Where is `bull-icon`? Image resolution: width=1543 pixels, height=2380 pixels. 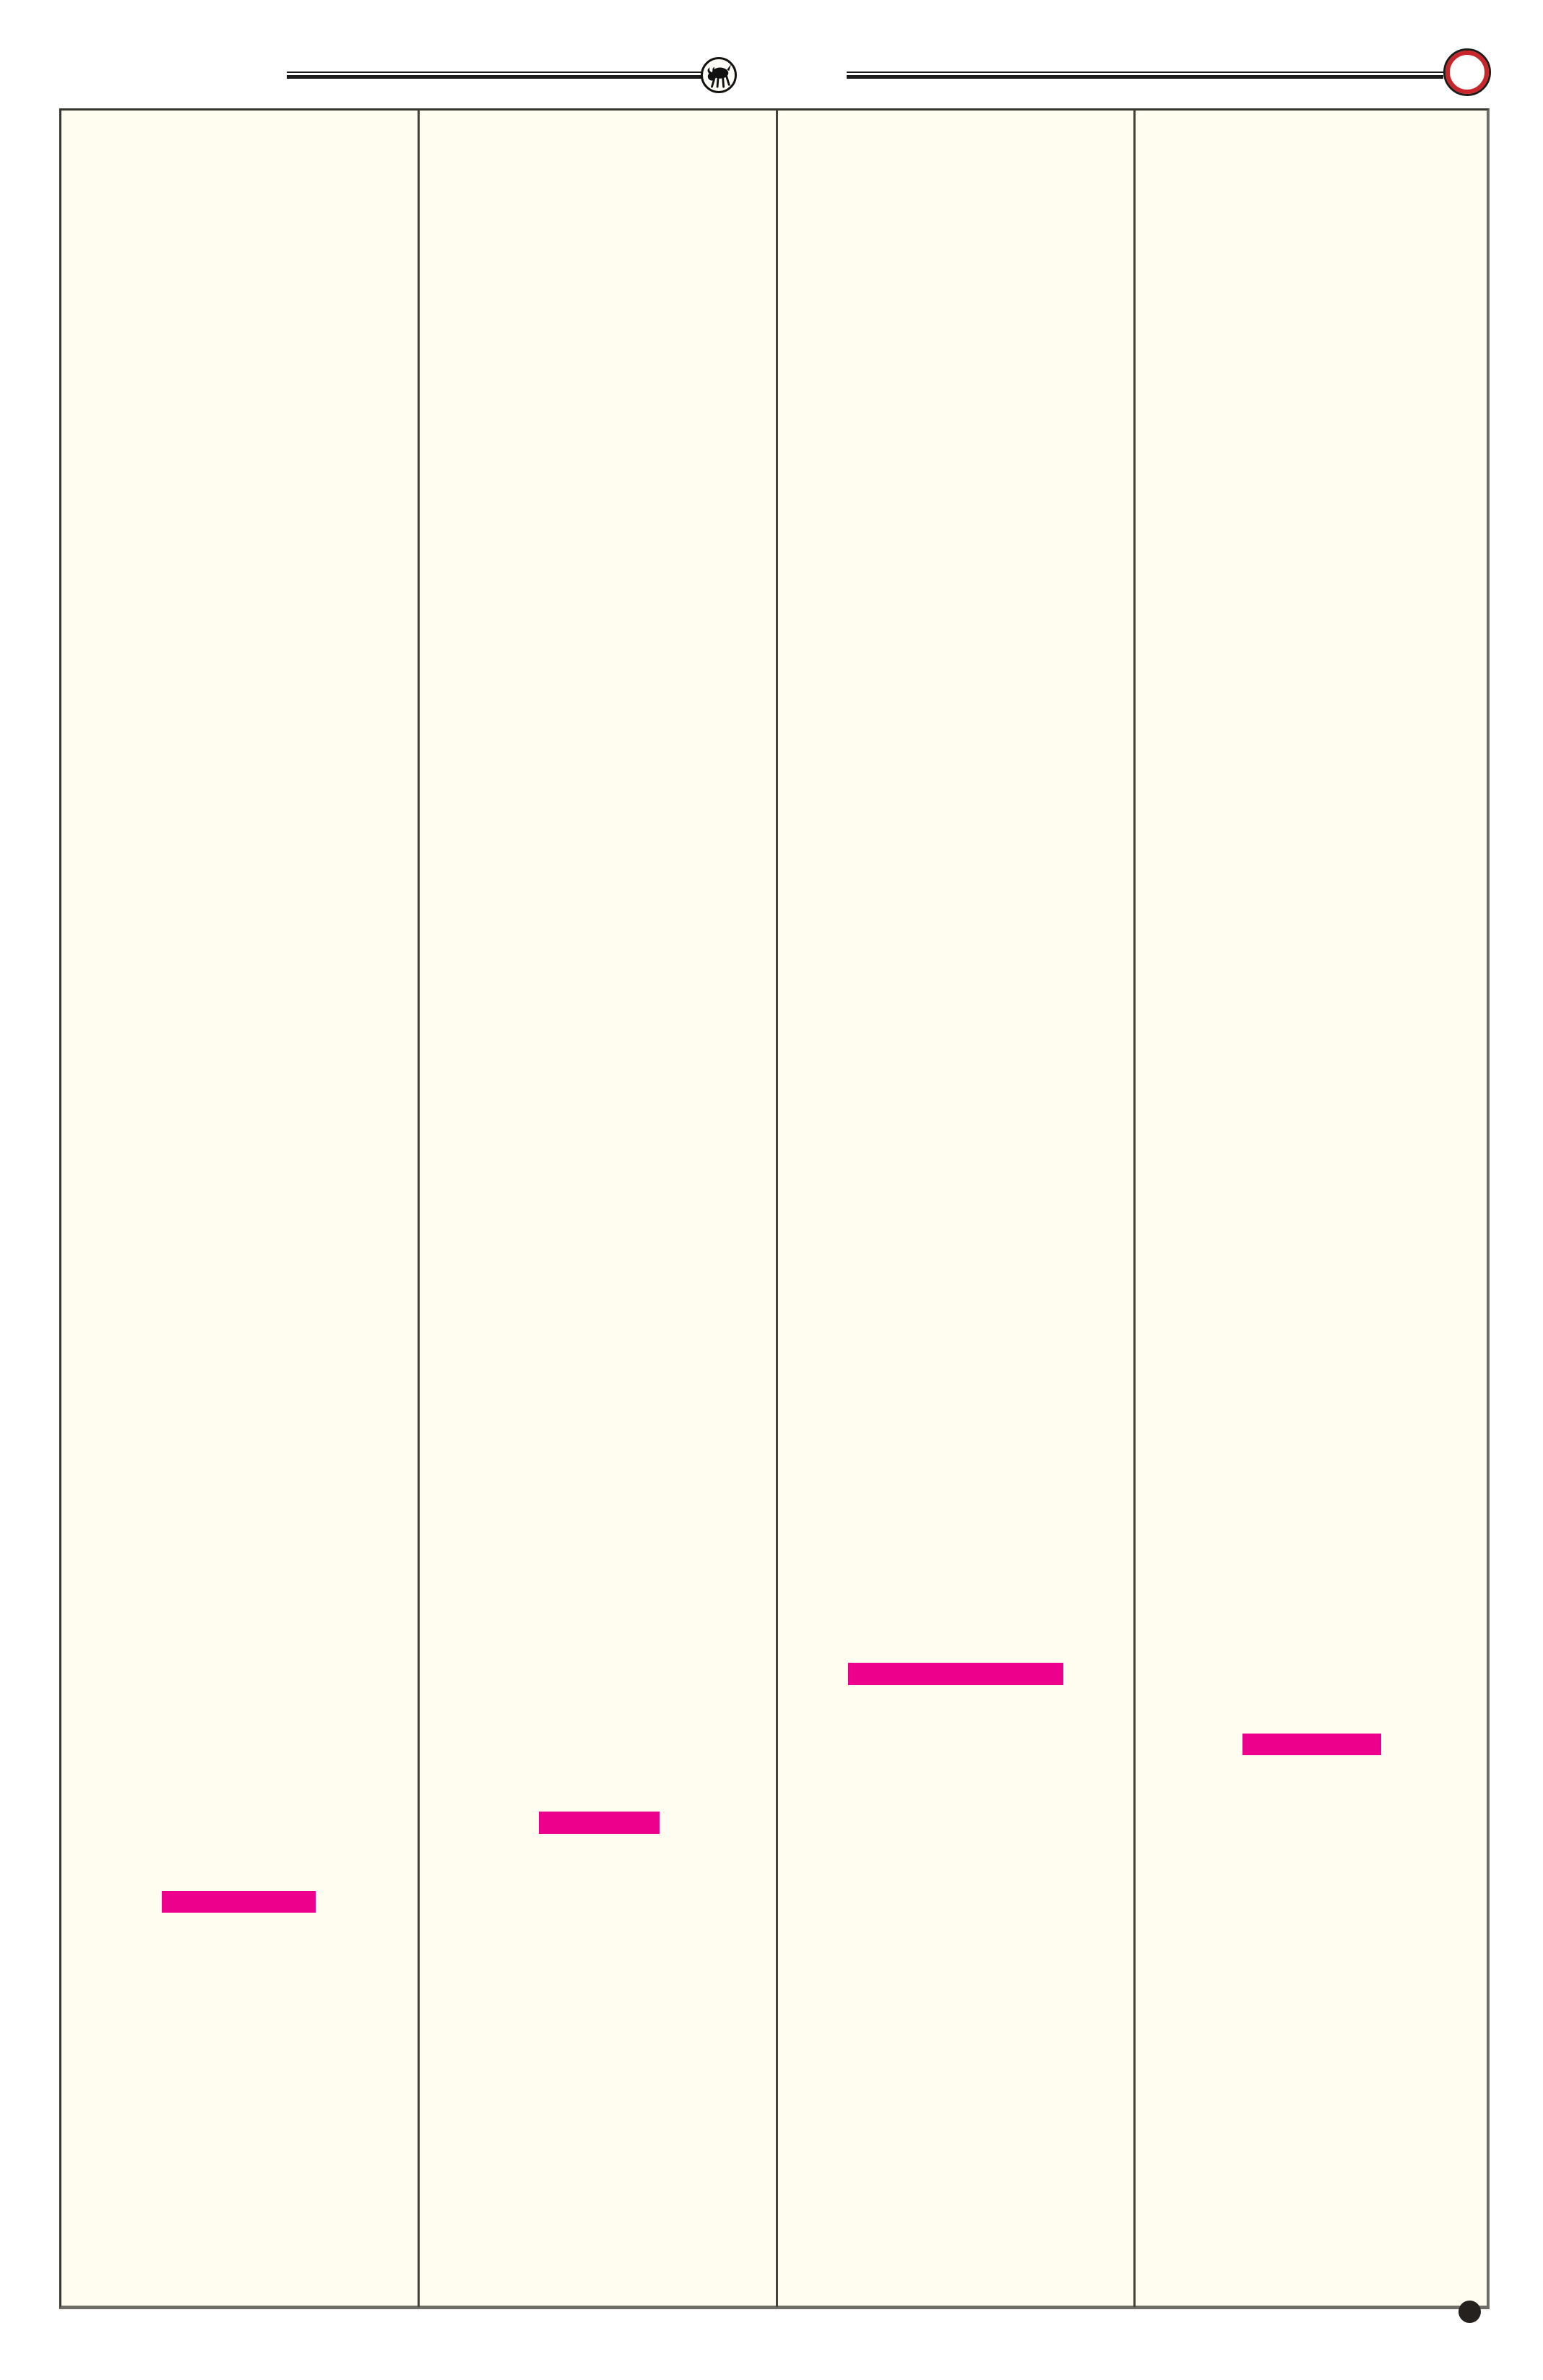
bull-icon is located at coordinates (718, 75).